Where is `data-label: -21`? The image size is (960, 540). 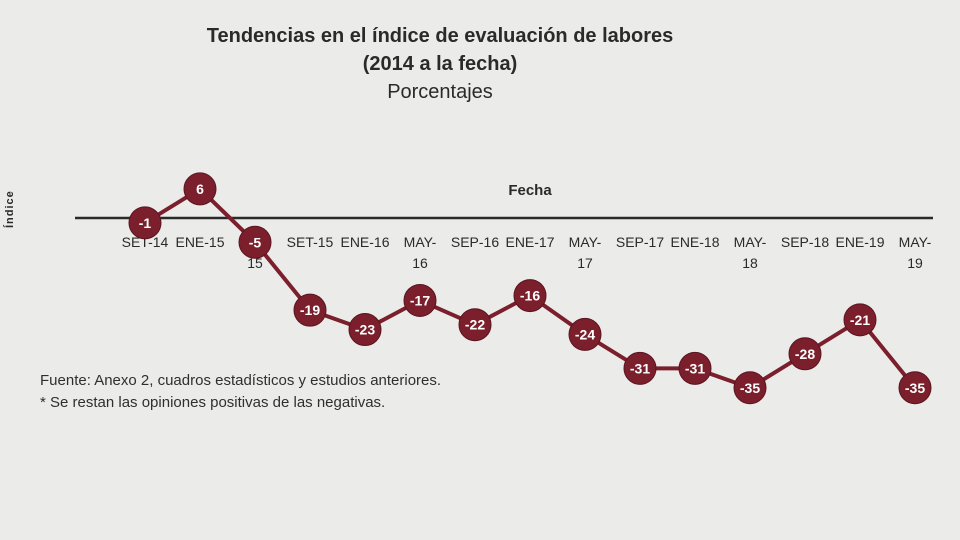 data-label: -21 is located at coordinates (860, 320).